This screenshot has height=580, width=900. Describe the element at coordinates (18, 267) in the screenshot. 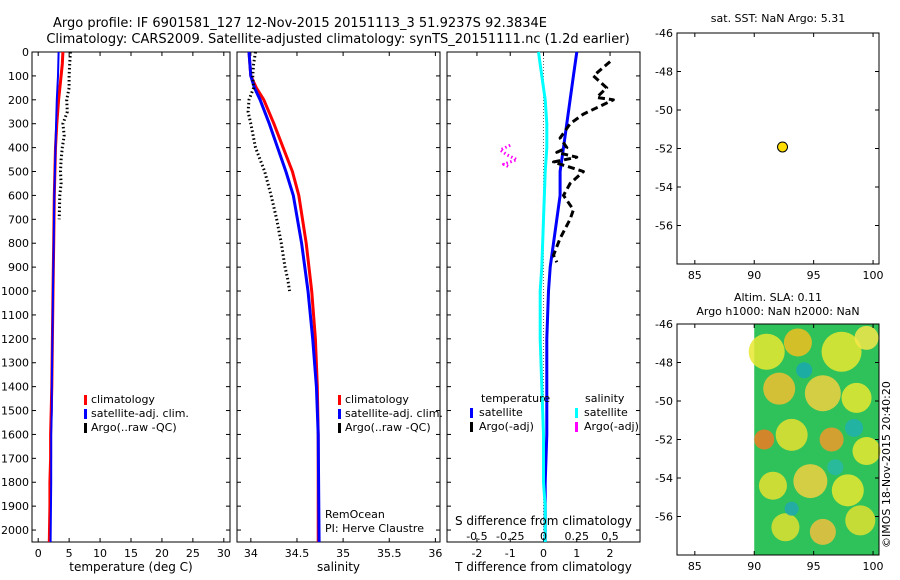

I see `y-tick-label: 900` at that location.